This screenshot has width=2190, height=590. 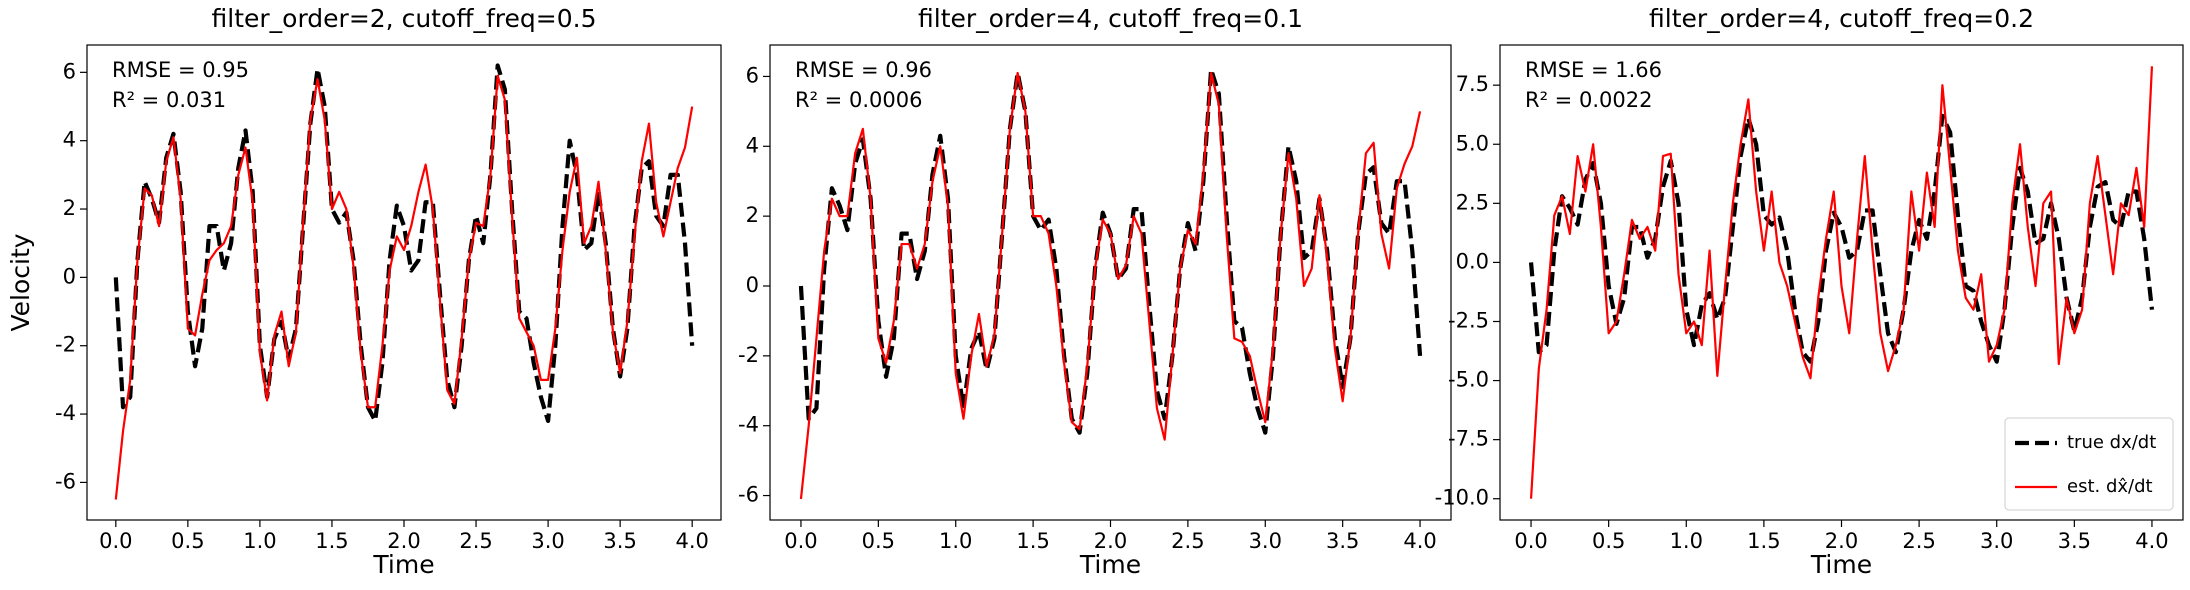 I want to click on y-tick-label: -5.0, so click(x=1468, y=380).